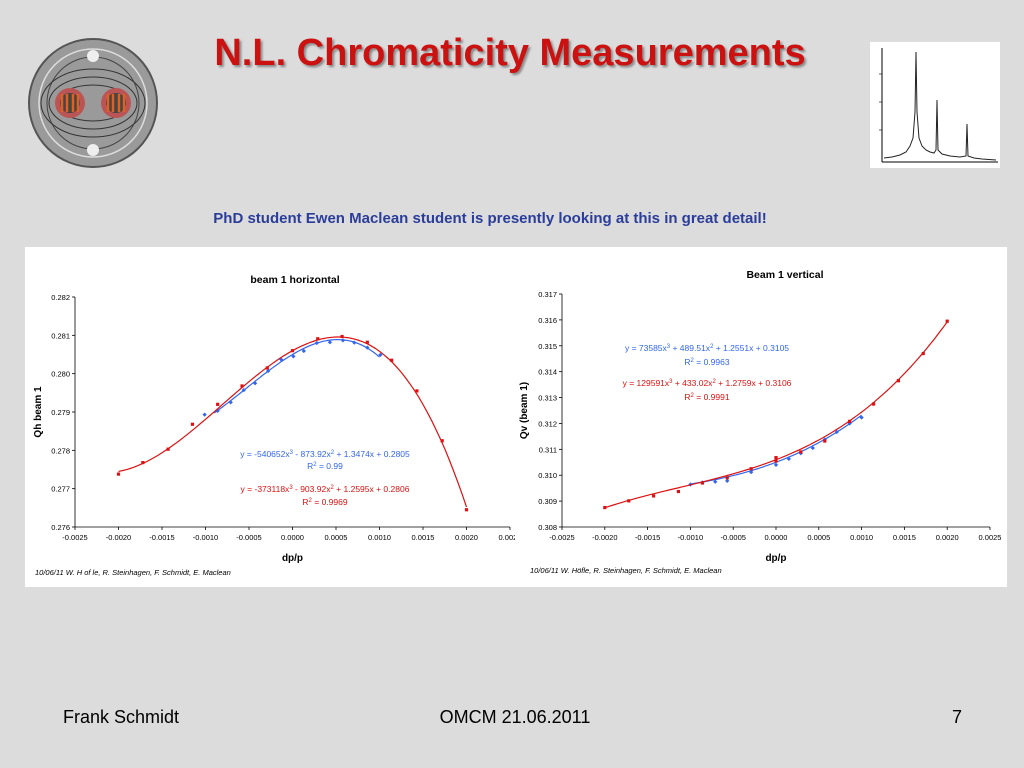  What do you see at coordinates (706, 362) in the screenshot?
I see `r-squared: R2 = 0.9963` at bounding box center [706, 362].